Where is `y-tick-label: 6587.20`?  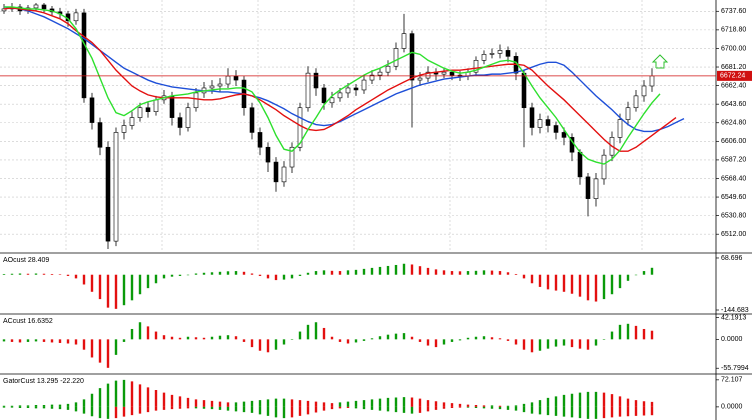 y-tick-label: 6587.20 is located at coordinates (733, 160).